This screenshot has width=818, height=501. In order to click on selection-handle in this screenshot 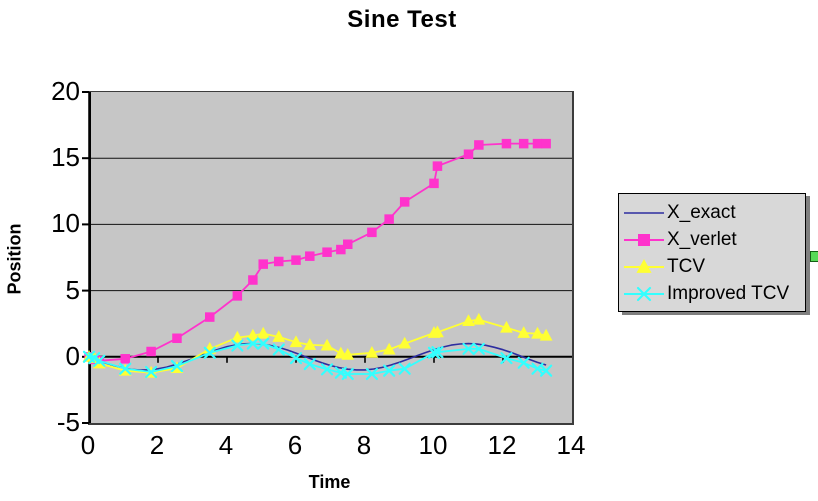, I will do `click(814, 256)`.